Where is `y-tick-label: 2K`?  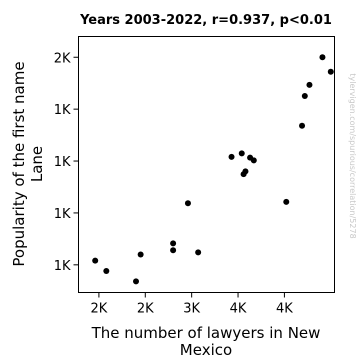 y-tick-label: 2K is located at coordinates (62, 58).